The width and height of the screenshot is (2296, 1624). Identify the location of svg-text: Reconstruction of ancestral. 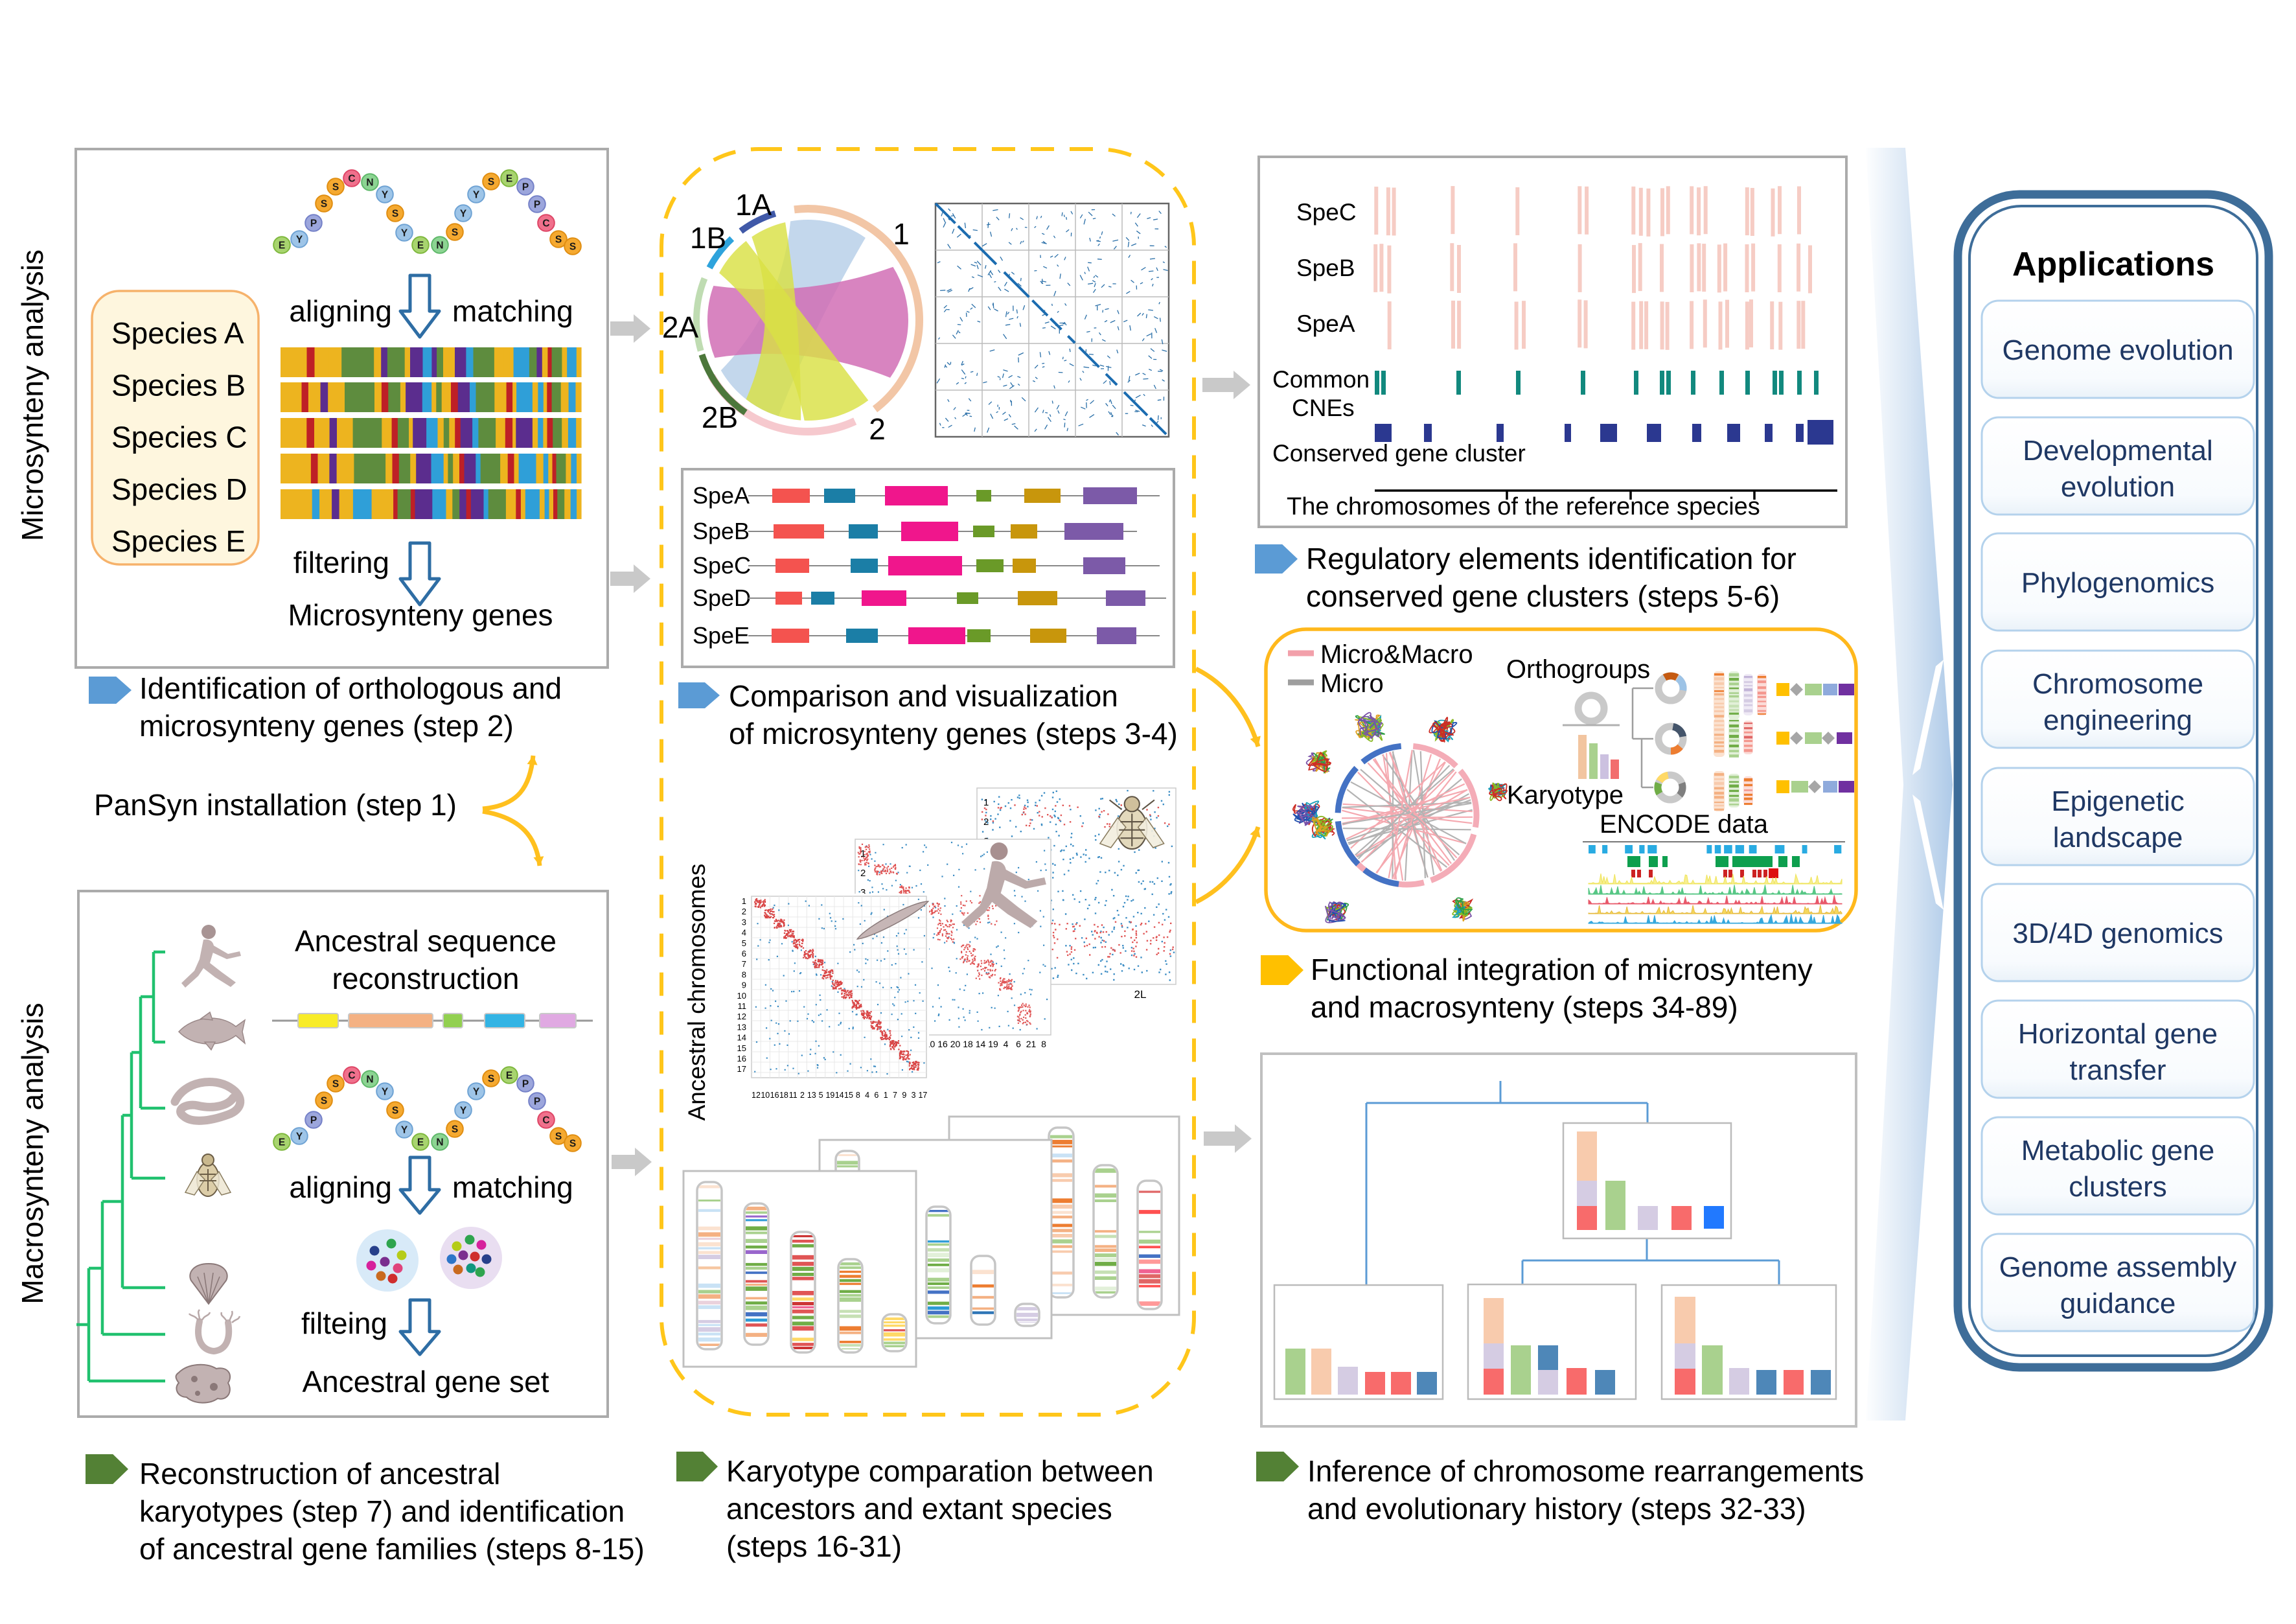
(319, 1474).